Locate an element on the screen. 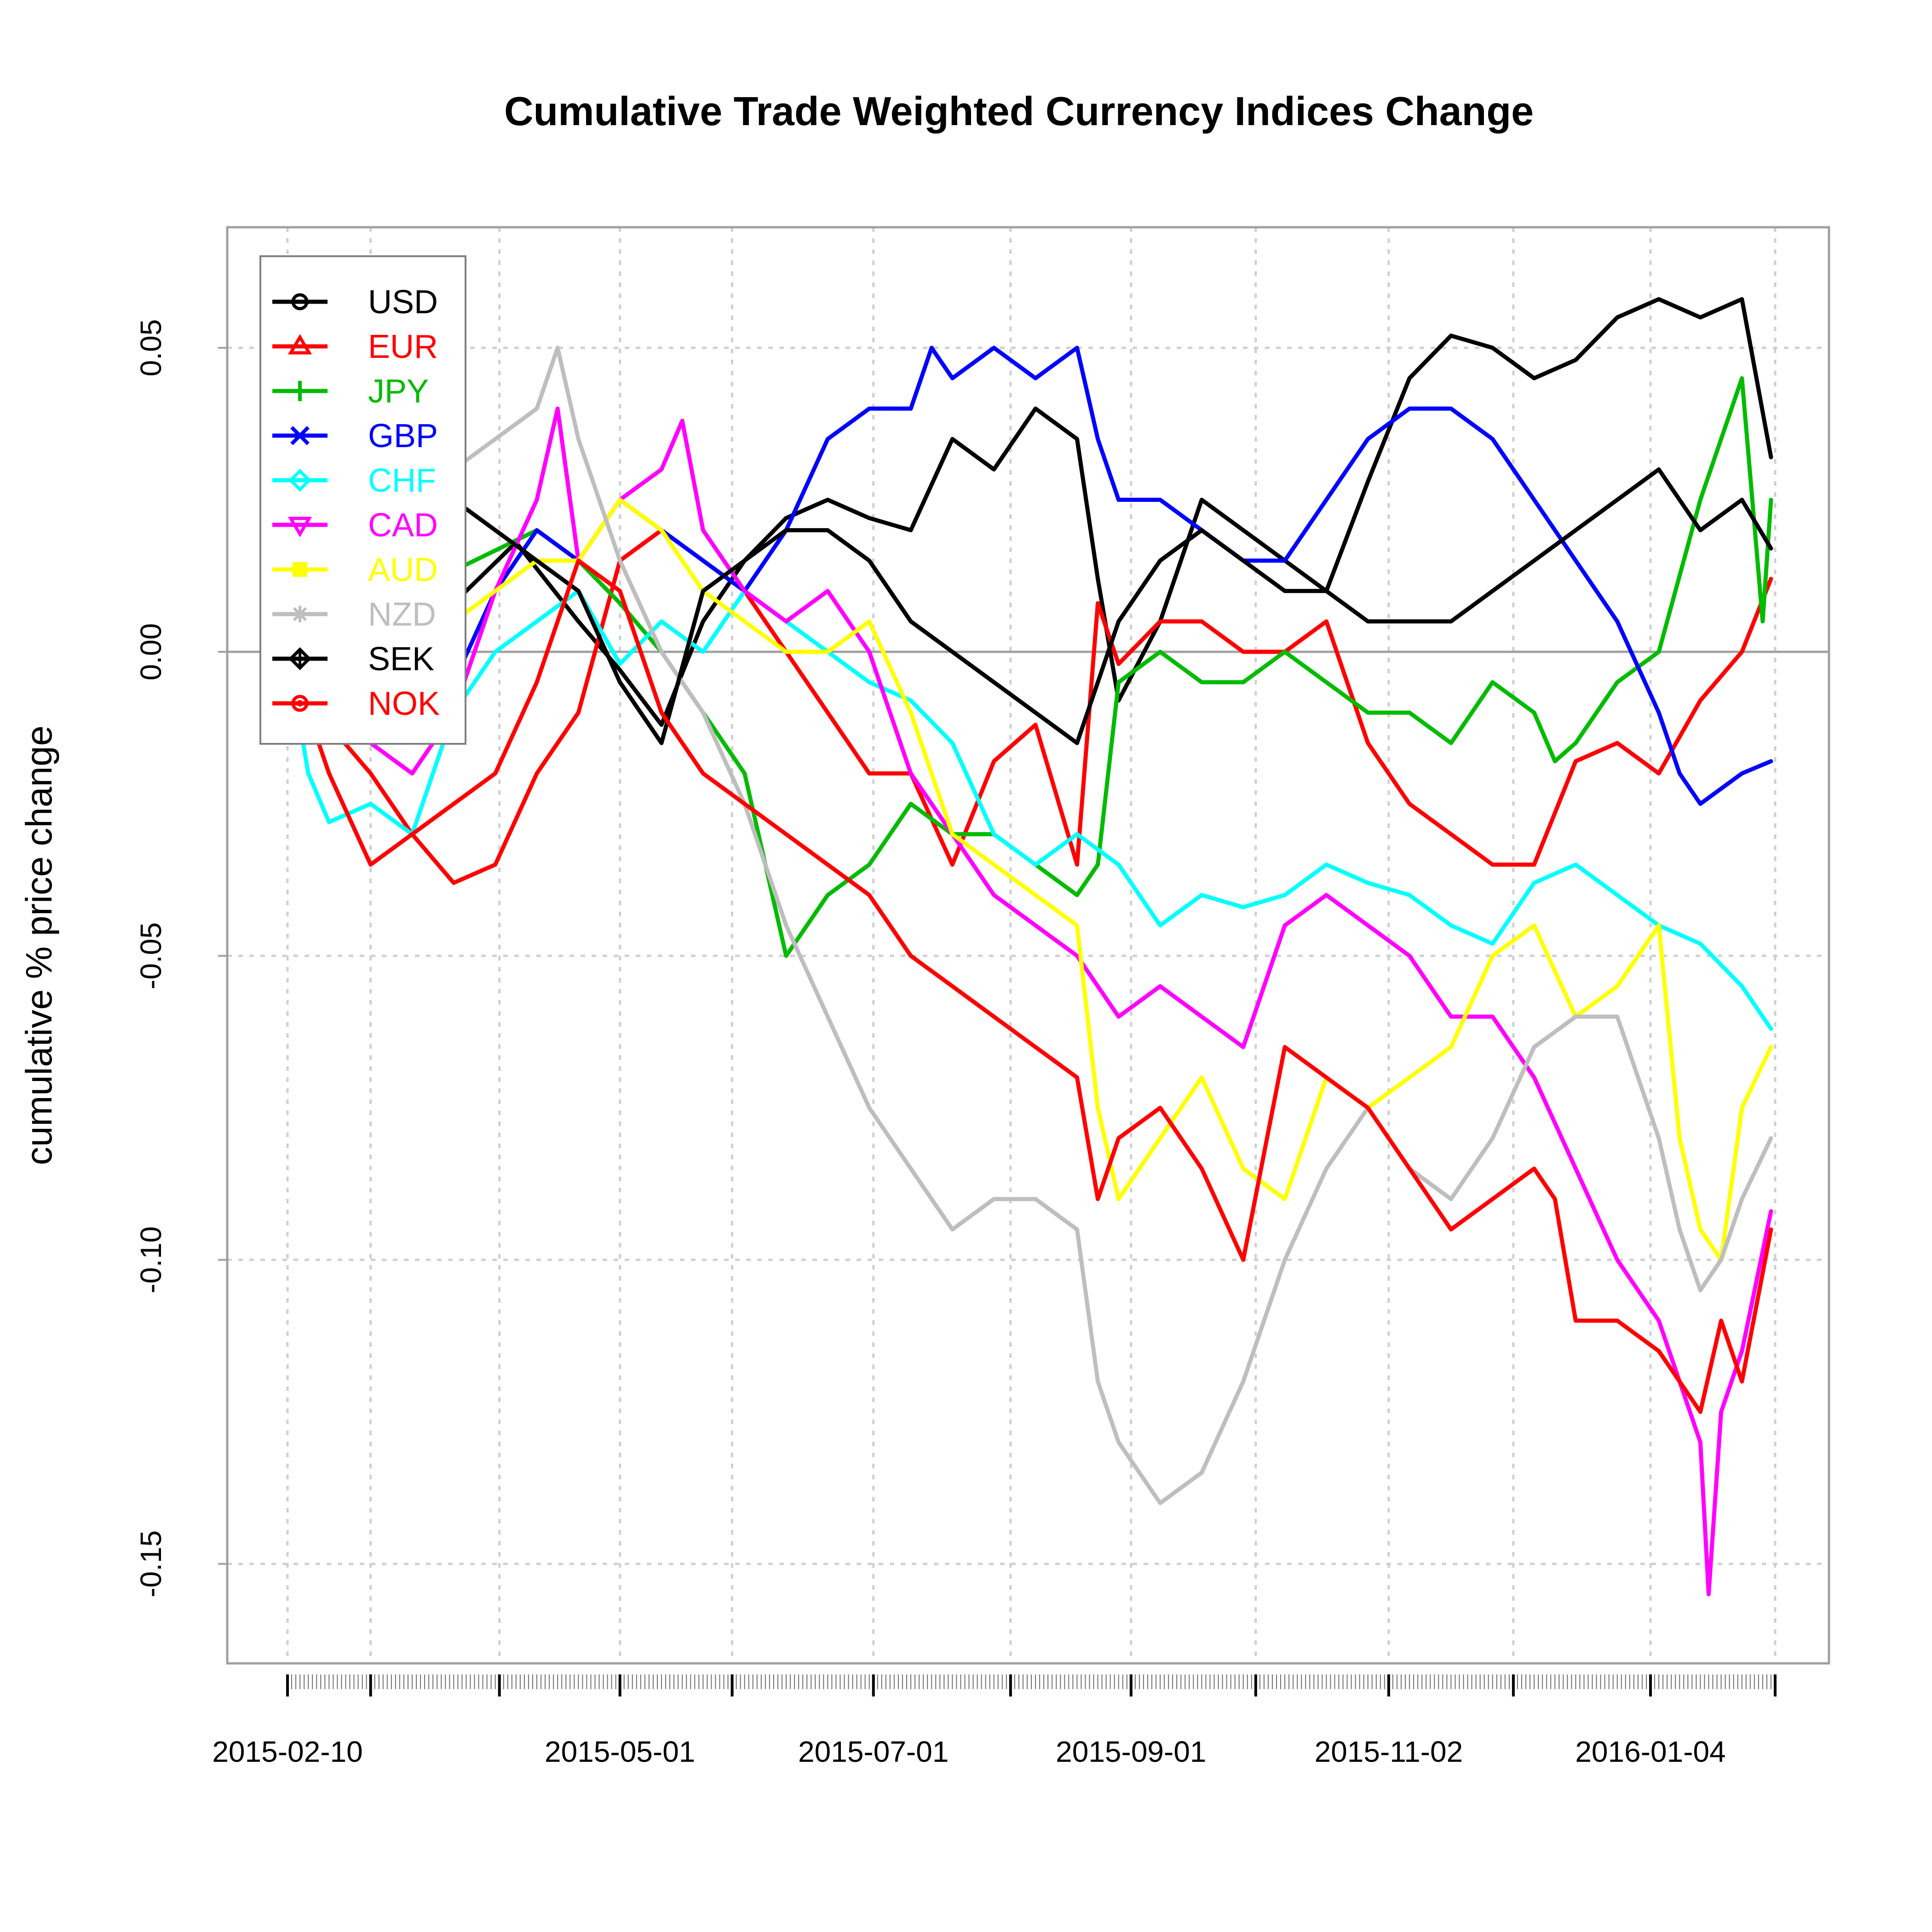  legend-label: SEK is located at coordinates (401, 659).